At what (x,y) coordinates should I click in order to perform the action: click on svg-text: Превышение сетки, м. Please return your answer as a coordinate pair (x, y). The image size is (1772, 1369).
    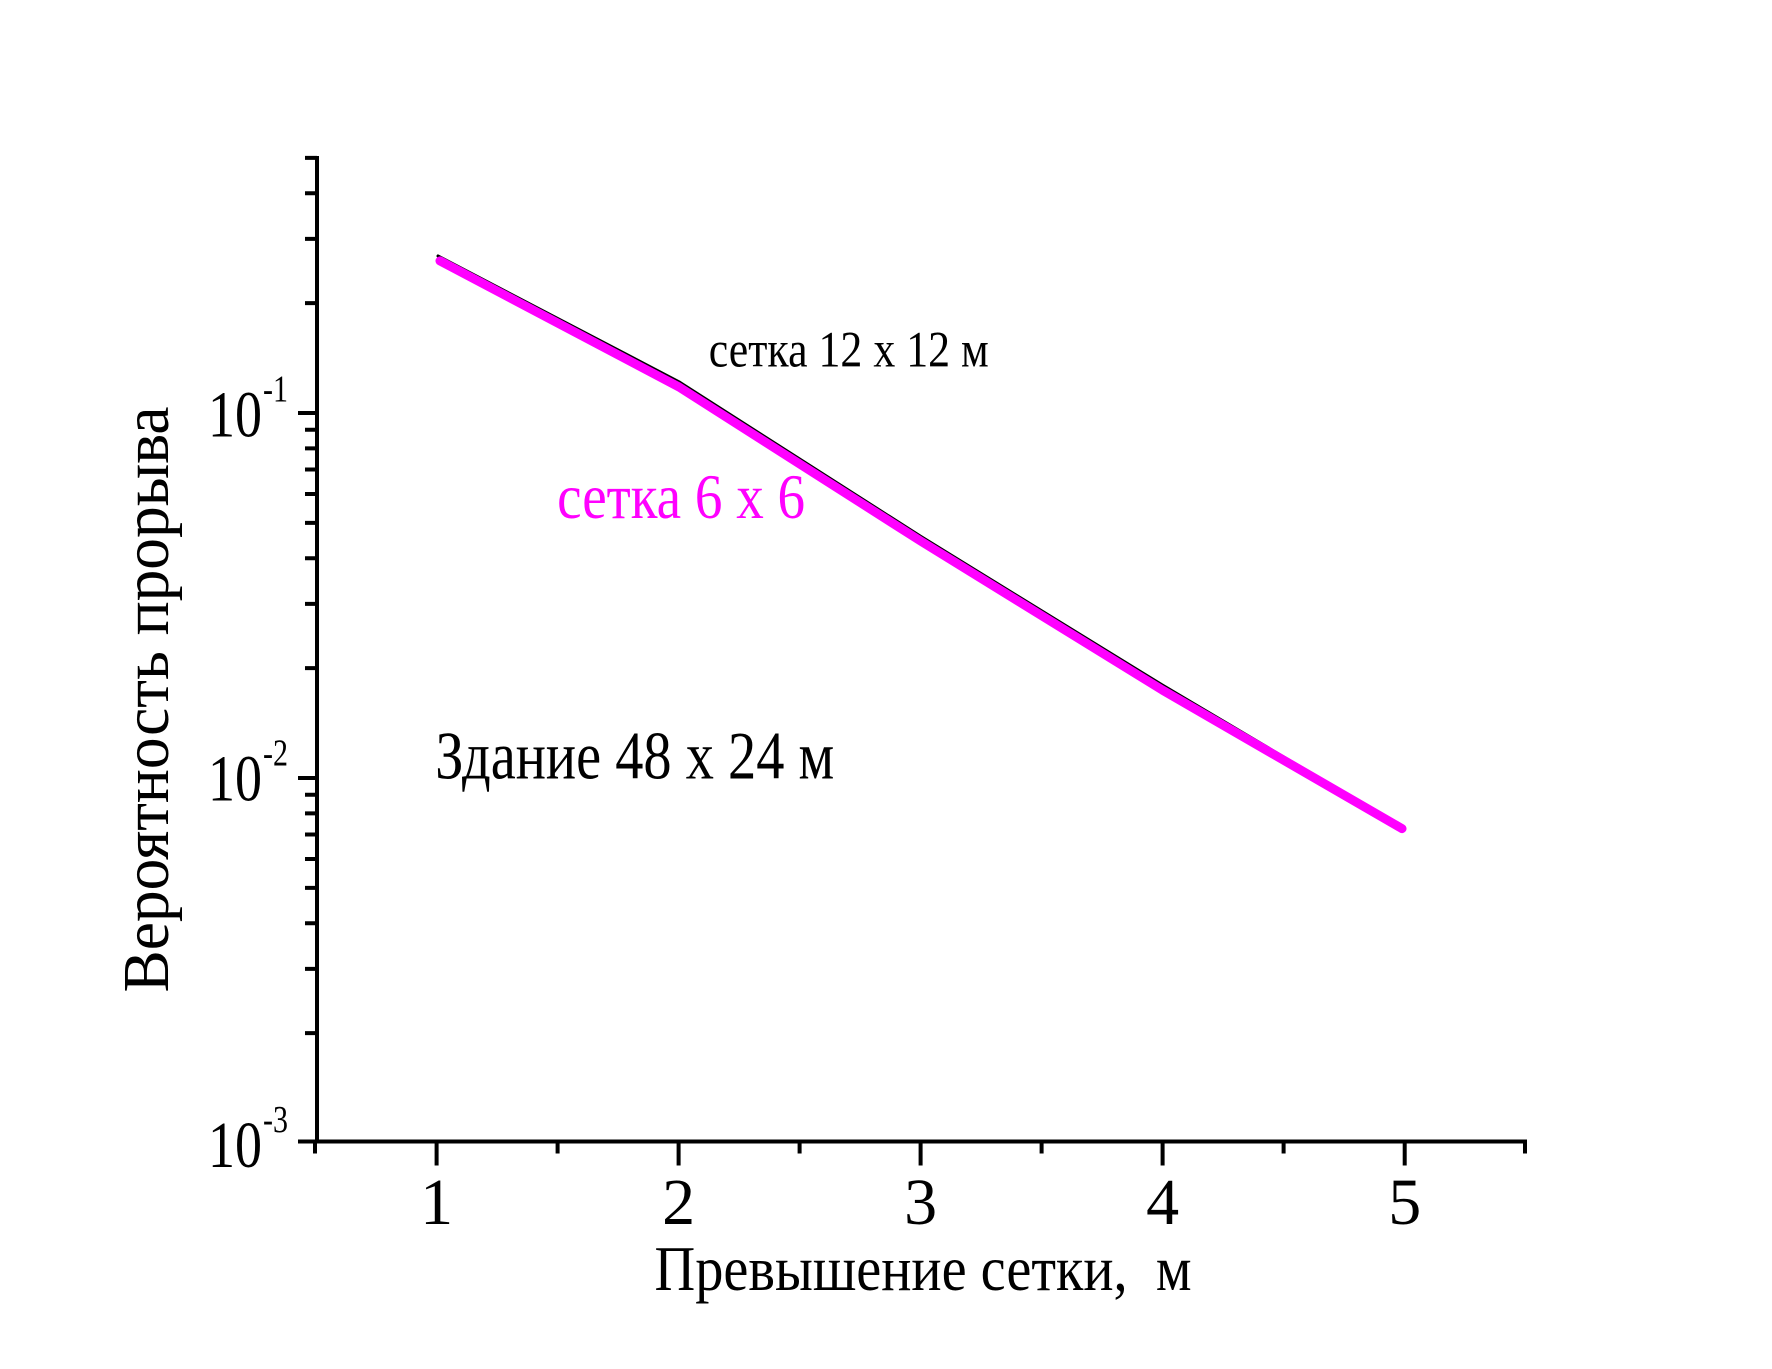
    Looking at the image, I should click on (923, 1269).